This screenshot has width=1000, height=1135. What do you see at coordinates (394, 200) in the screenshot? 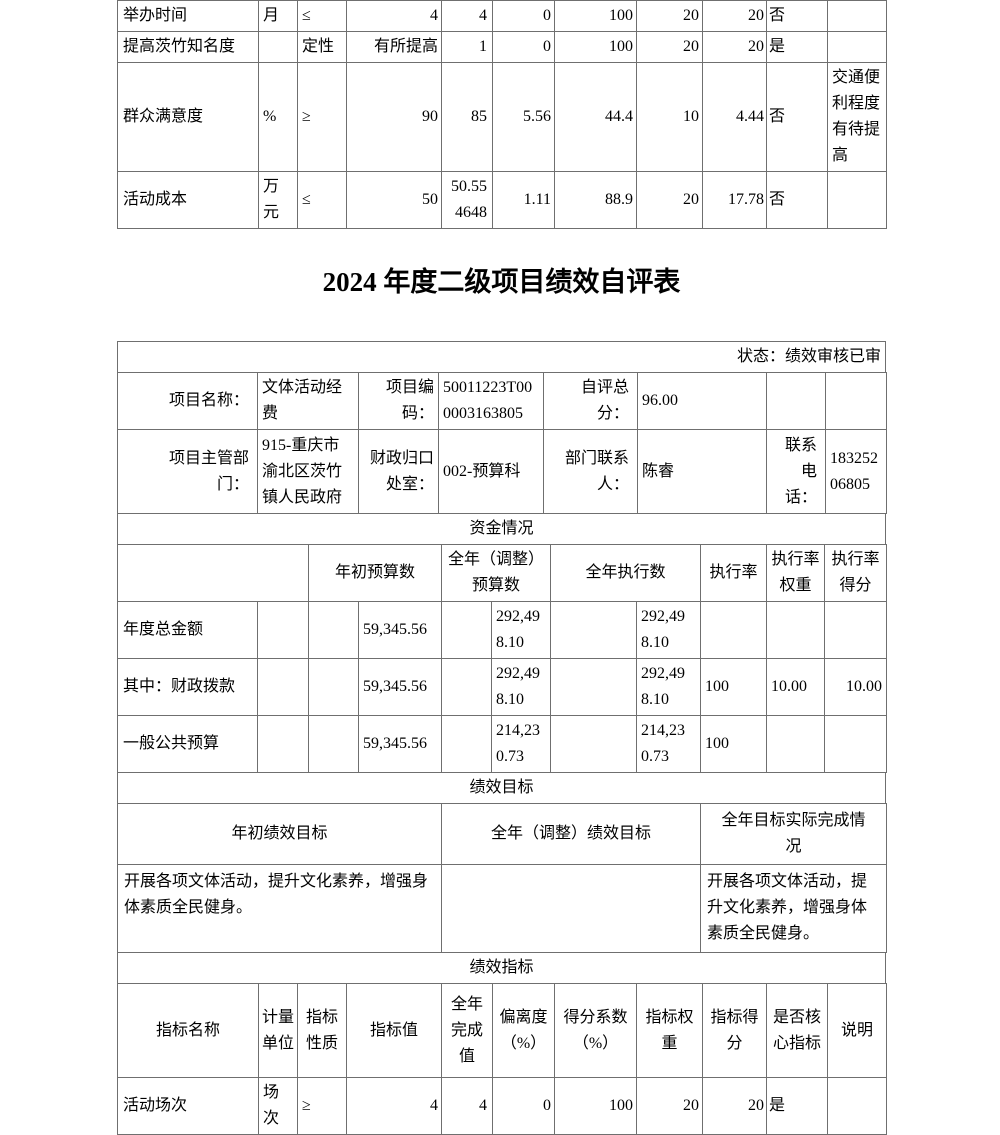
I see `target-value-cell: 50` at bounding box center [394, 200].